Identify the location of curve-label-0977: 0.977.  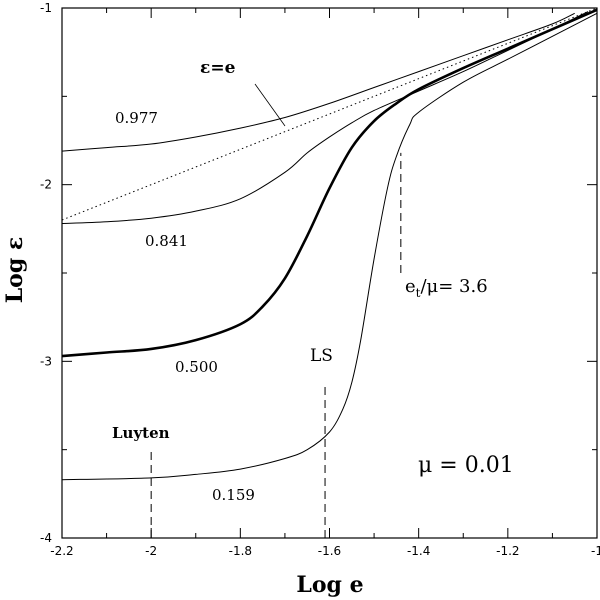
(136, 118).